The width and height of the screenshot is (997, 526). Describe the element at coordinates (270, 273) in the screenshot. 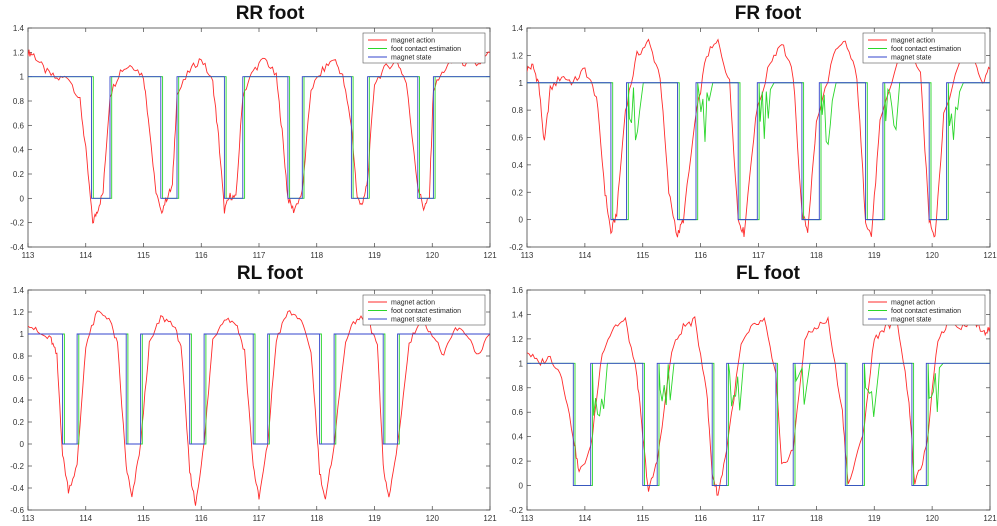

I see `chart-title: RL foot` at that location.